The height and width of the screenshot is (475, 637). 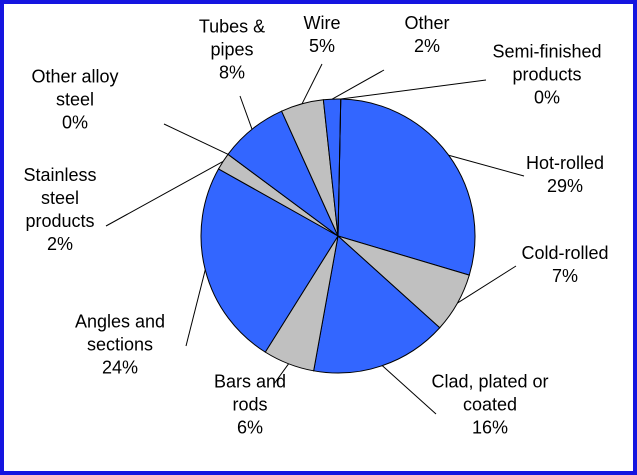 I want to click on slice-label: Clad, plated or coated 16%, so click(x=490, y=405).